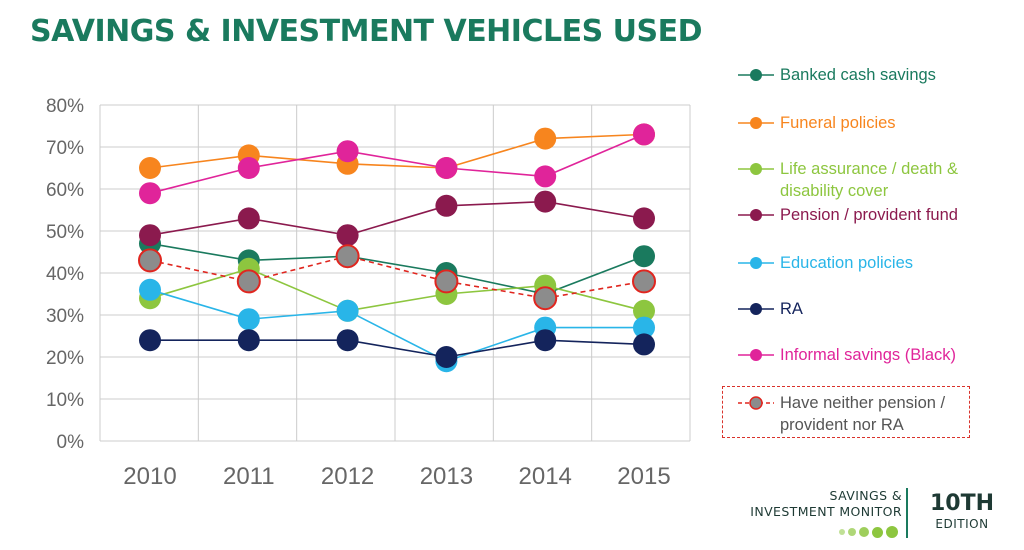 This screenshot has height=550, width=1024. What do you see at coordinates (545, 476) in the screenshot?
I see `x-tick-label: 2014` at bounding box center [545, 476].